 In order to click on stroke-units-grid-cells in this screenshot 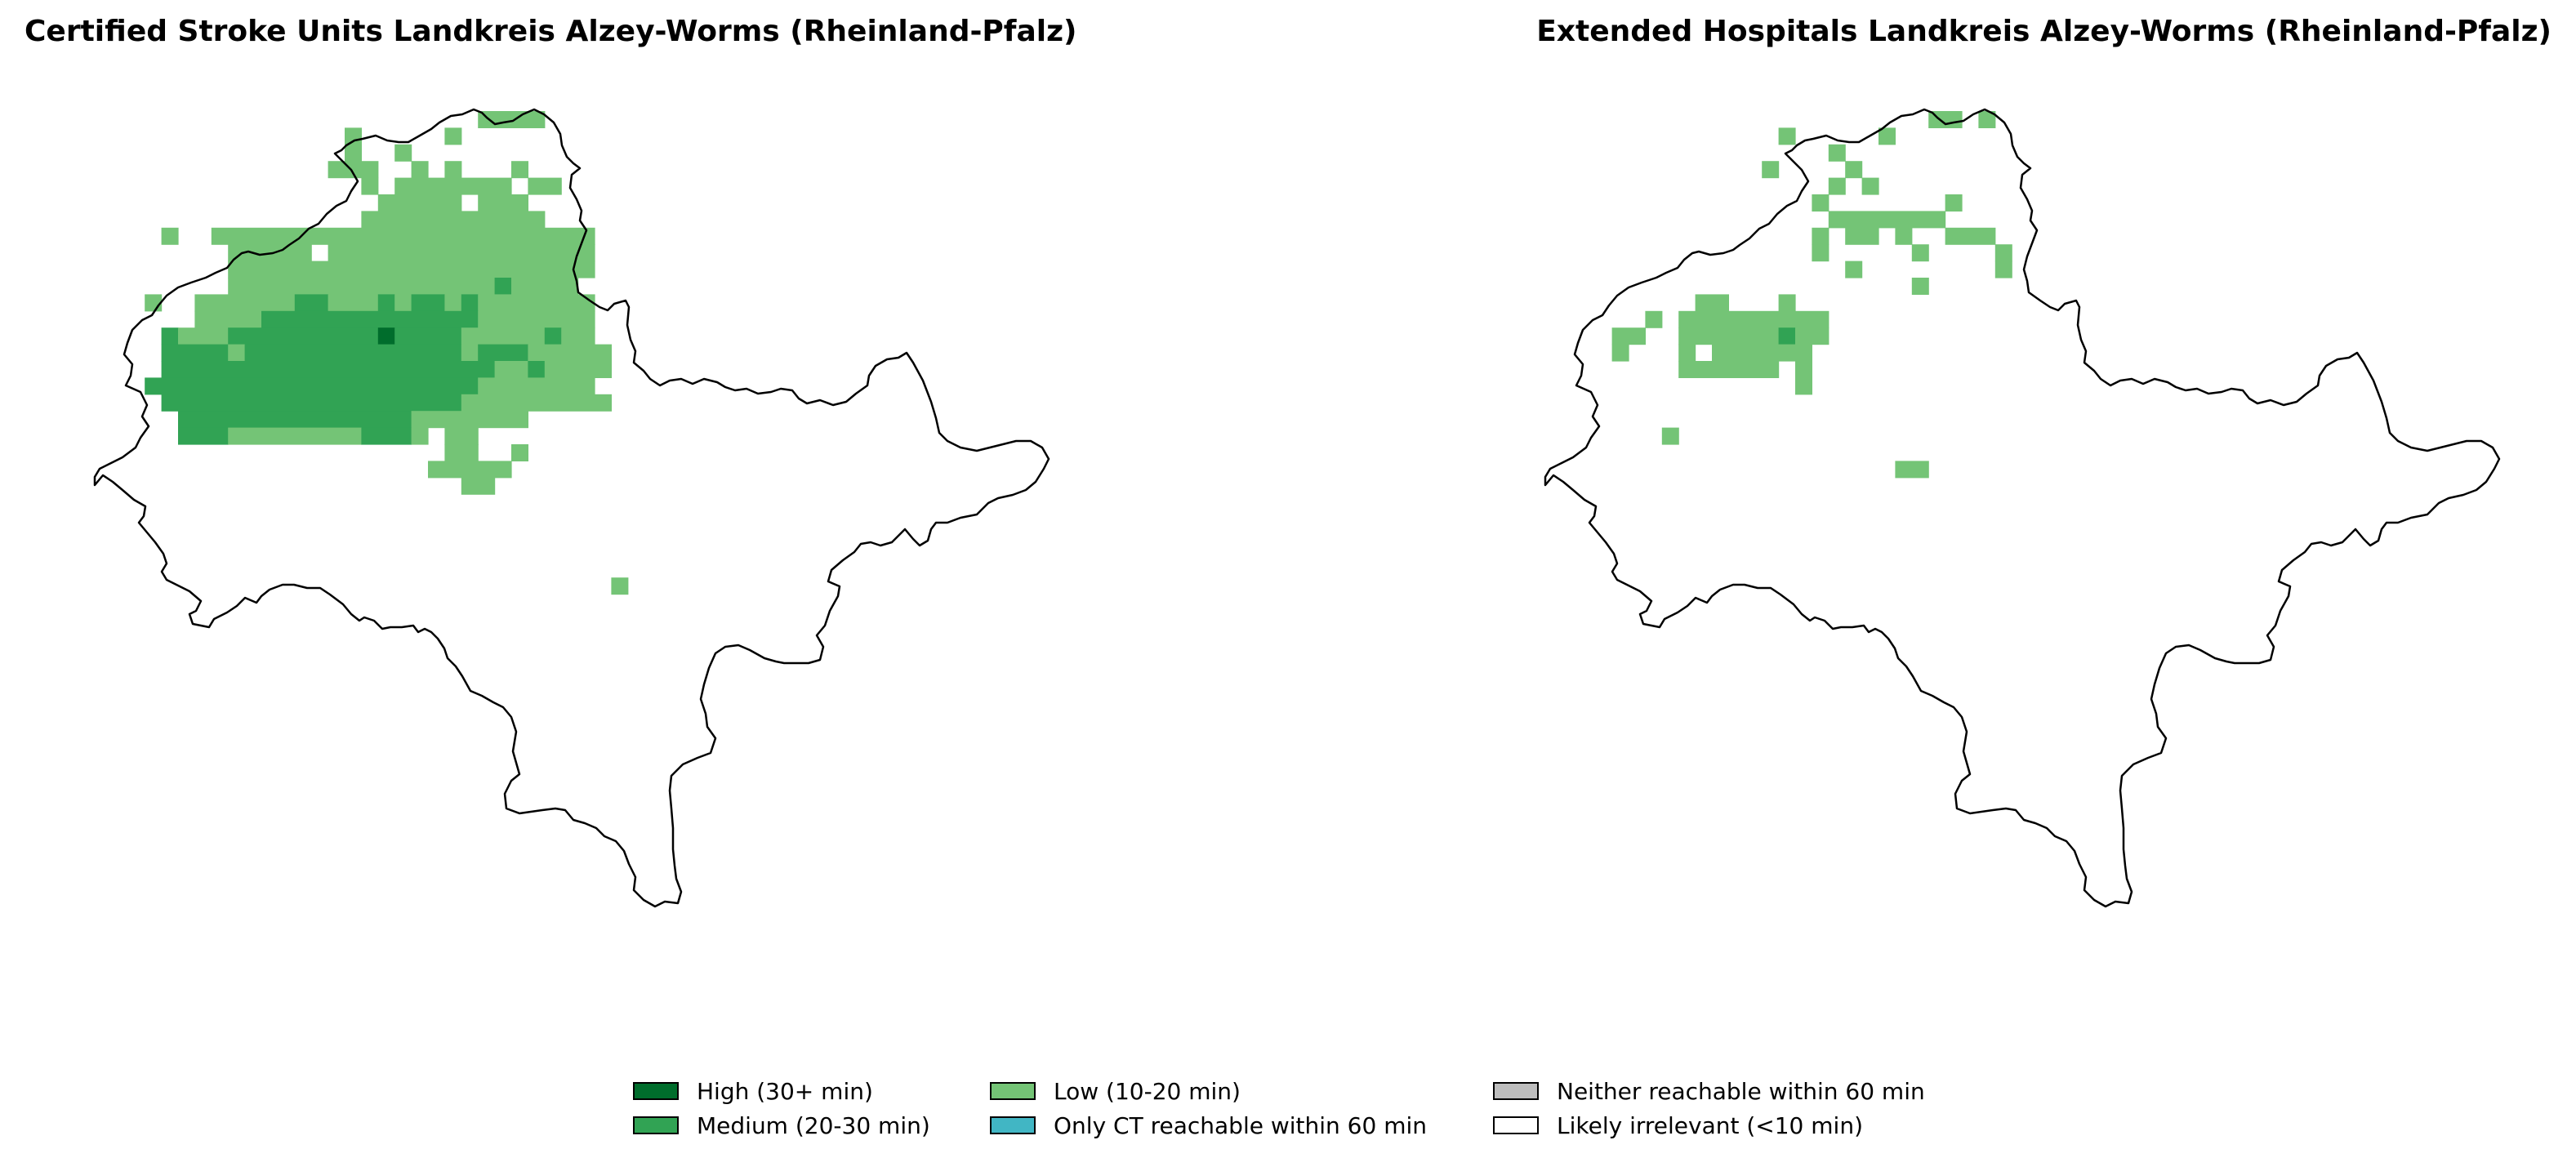, I will do `click(387, 353)`.